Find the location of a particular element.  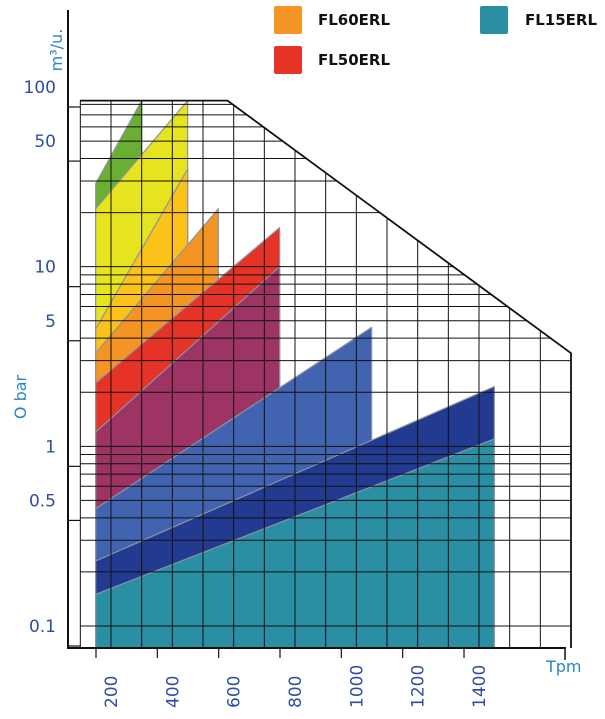

x-tick-label: 800 is located at coordinates (296, 692).